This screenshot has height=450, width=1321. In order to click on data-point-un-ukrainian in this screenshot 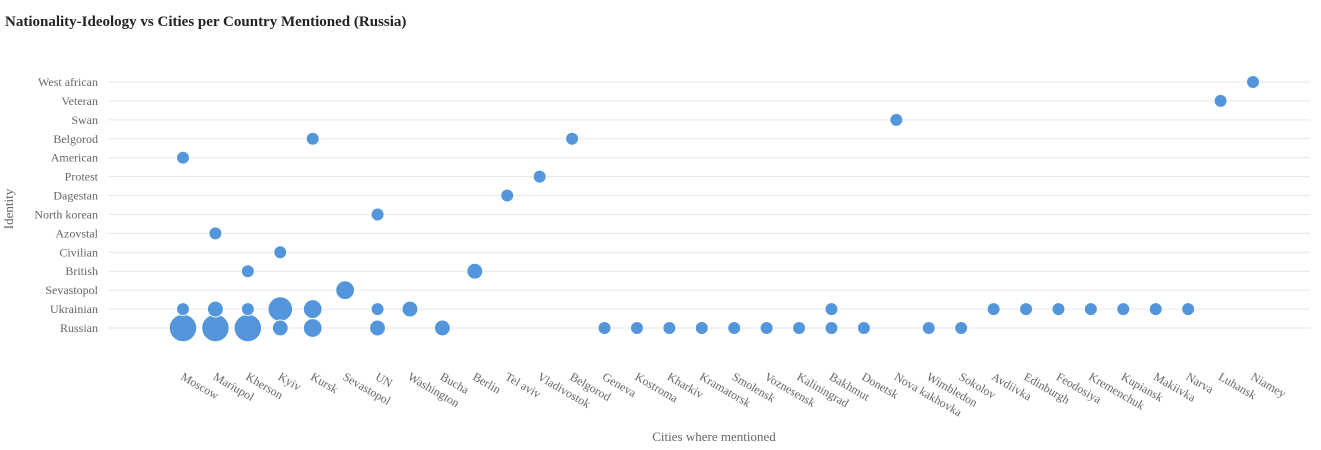, I will do `click(377, 309)`.